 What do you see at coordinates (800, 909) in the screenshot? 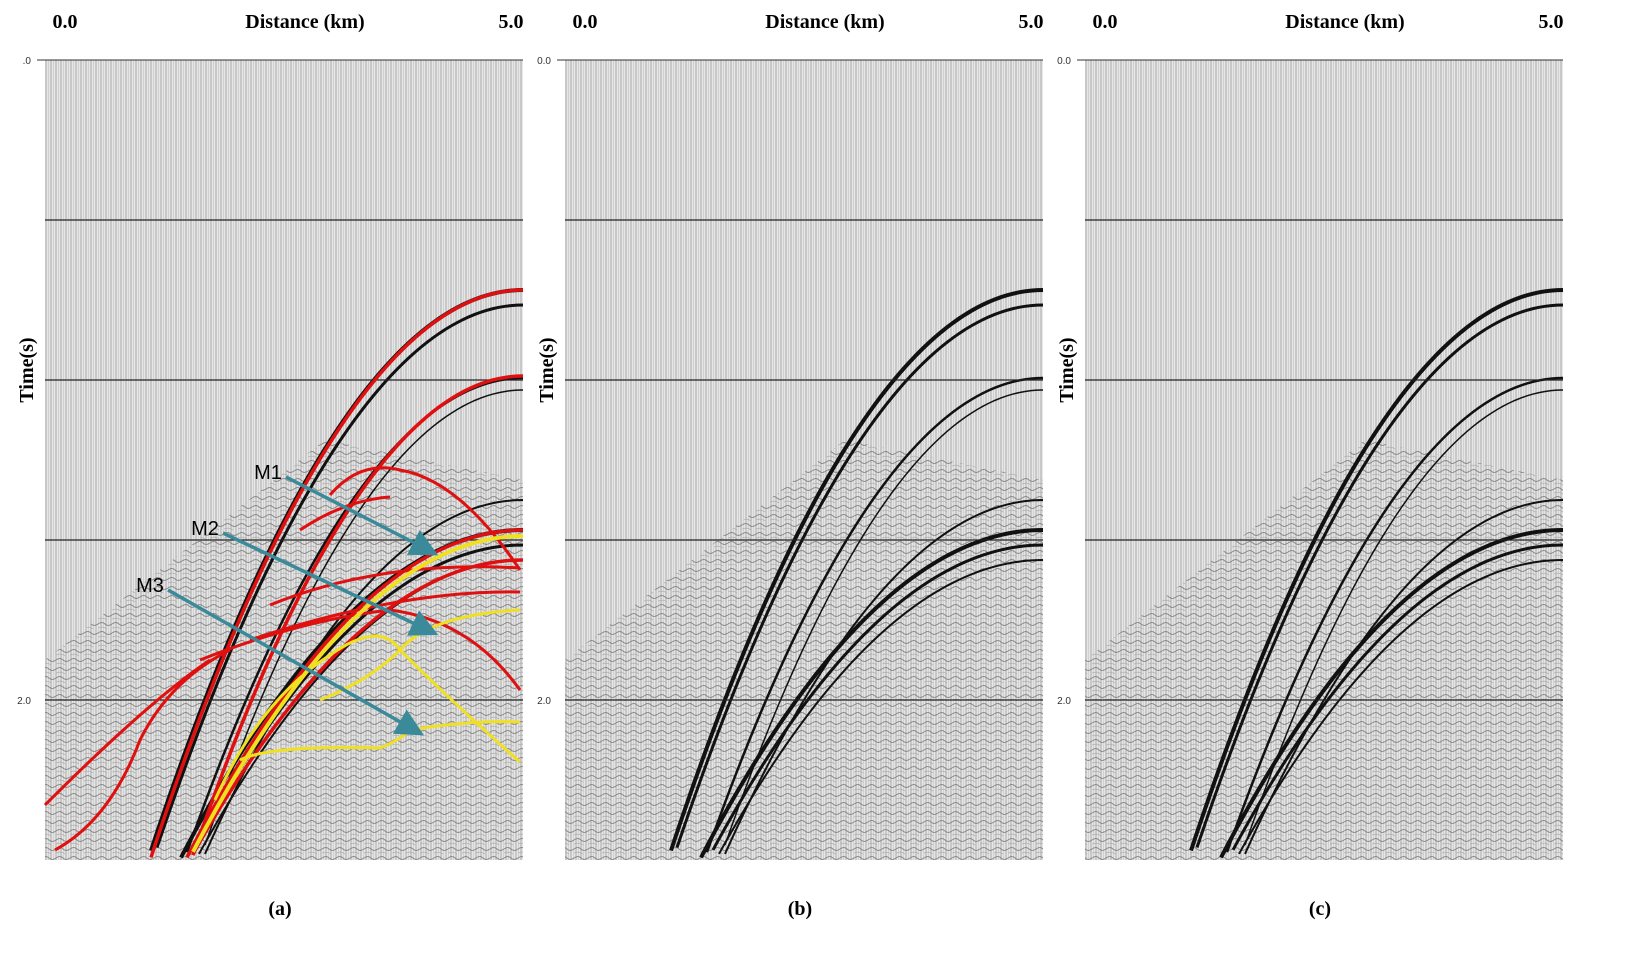
I see `caption: (b)` at bounding box center [800, 909].